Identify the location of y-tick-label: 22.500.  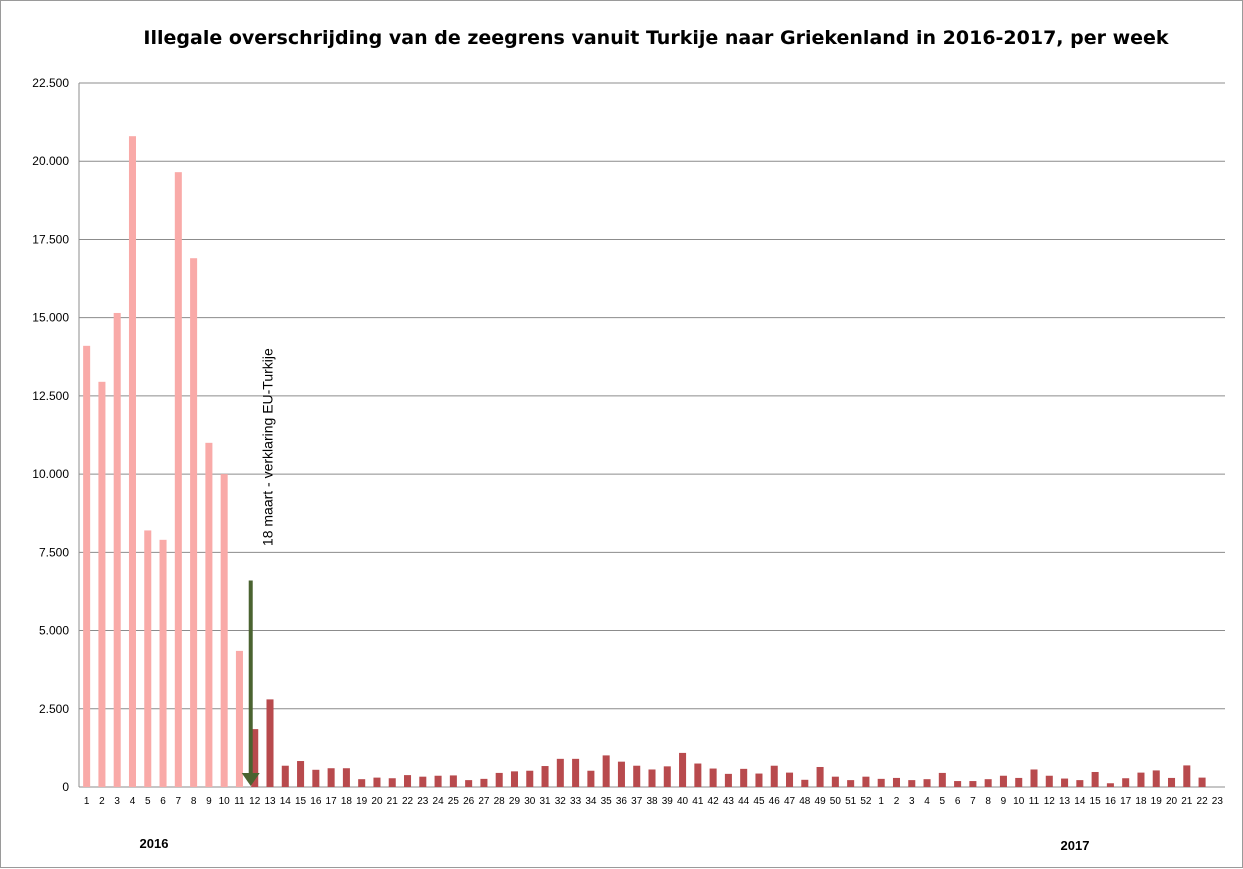
(50, 83).